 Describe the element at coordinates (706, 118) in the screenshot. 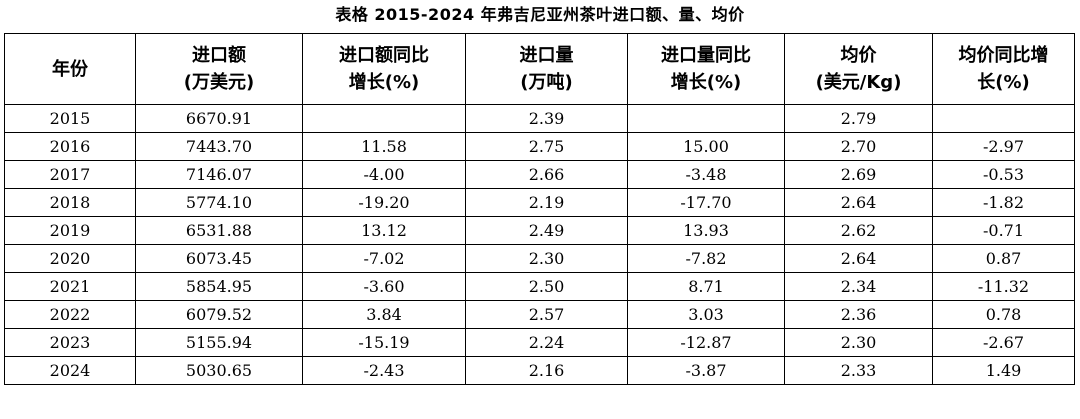

I see `cell-import-volume-growth` at that location.